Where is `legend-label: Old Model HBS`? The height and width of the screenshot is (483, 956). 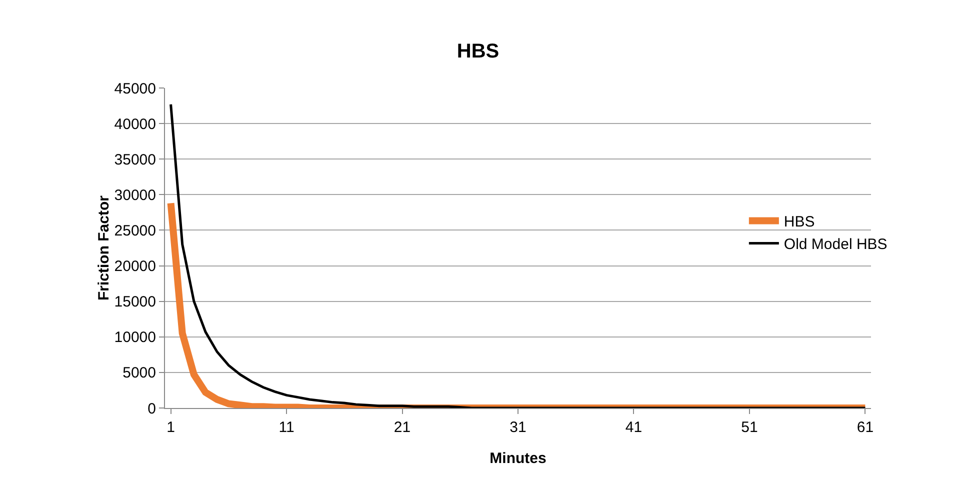 legend-label: Old Model HBS is located at coordinates (836, 245).